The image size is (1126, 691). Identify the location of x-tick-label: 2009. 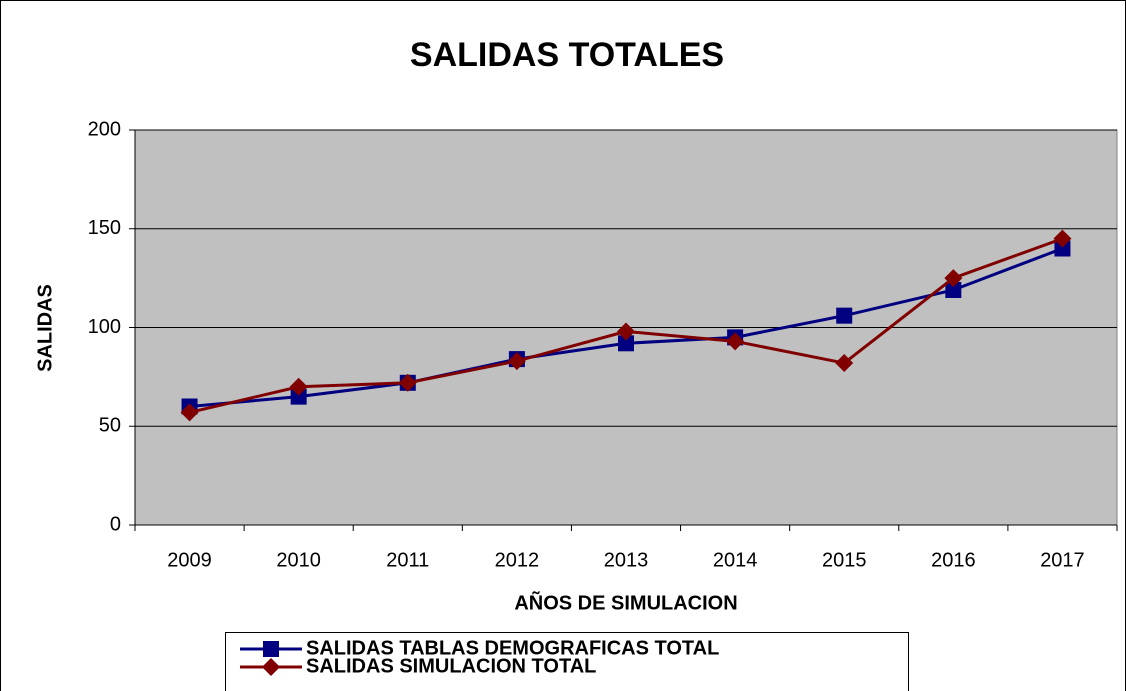
(189, 560).